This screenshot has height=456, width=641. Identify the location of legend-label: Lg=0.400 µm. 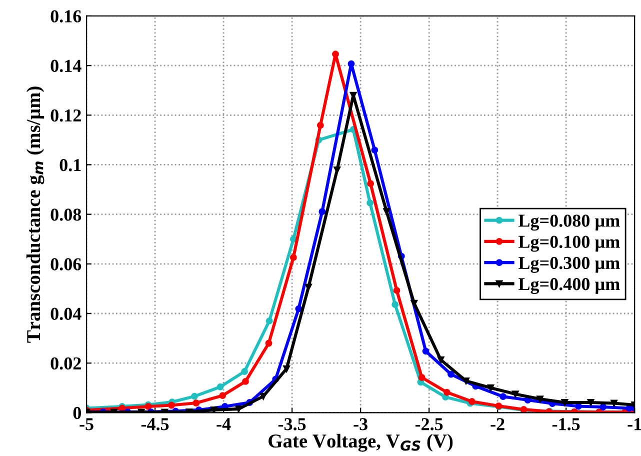
(569, 286).